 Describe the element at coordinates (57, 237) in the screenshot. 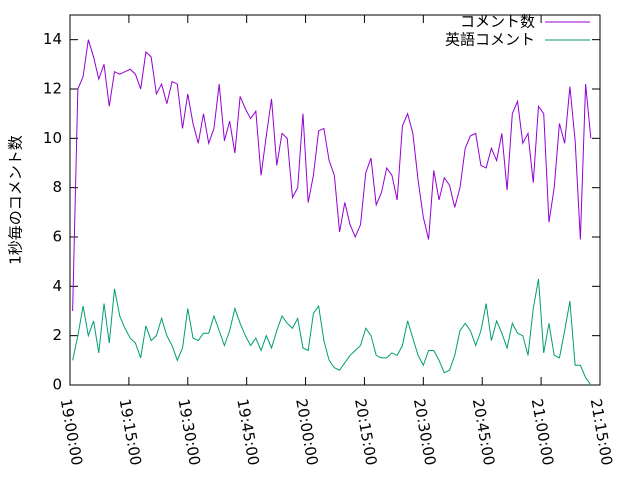

I see `y-tick-label: 6` at that location.